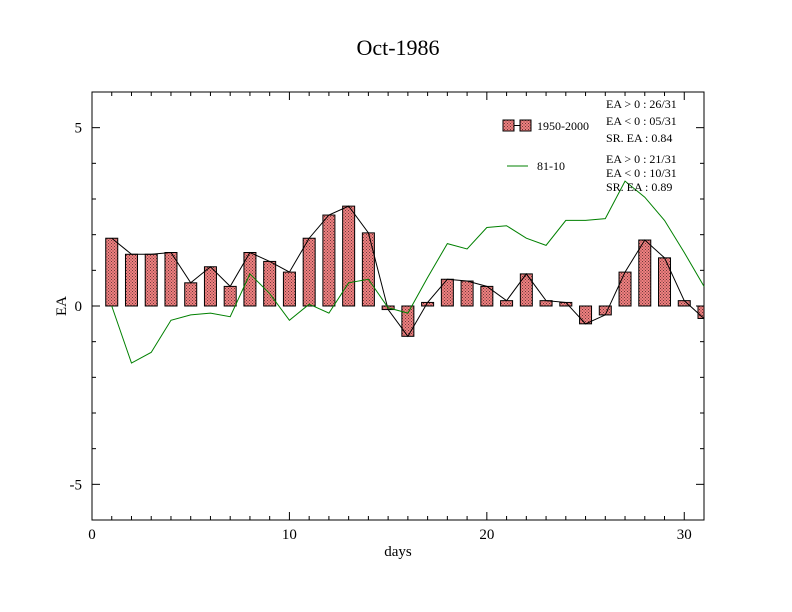 The width and height of the screenshot is (792, 612). Describe the element at coordinates (551, 166) in the screenshot. I see `legend-label-81-10: 81-10` at that location.